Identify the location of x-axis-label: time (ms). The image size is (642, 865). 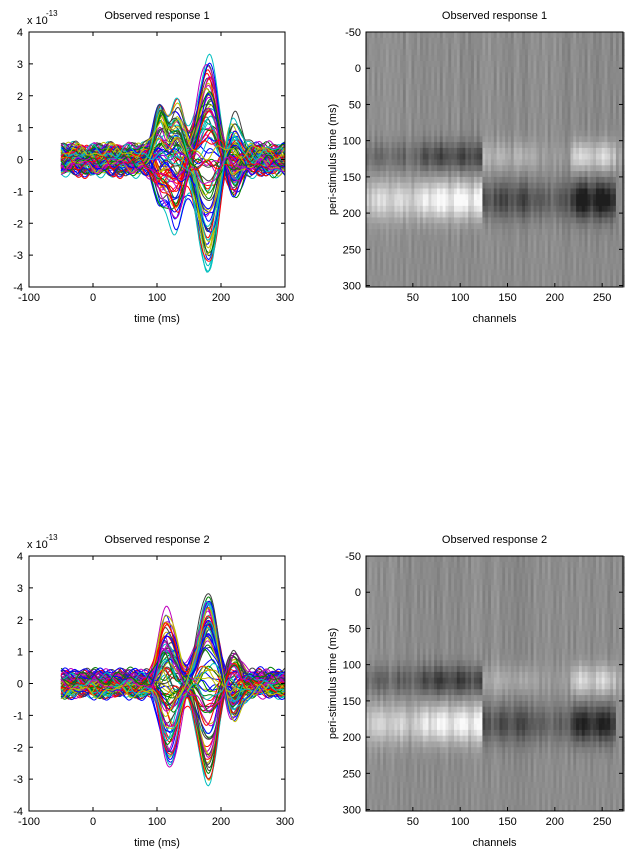
(157, 319).